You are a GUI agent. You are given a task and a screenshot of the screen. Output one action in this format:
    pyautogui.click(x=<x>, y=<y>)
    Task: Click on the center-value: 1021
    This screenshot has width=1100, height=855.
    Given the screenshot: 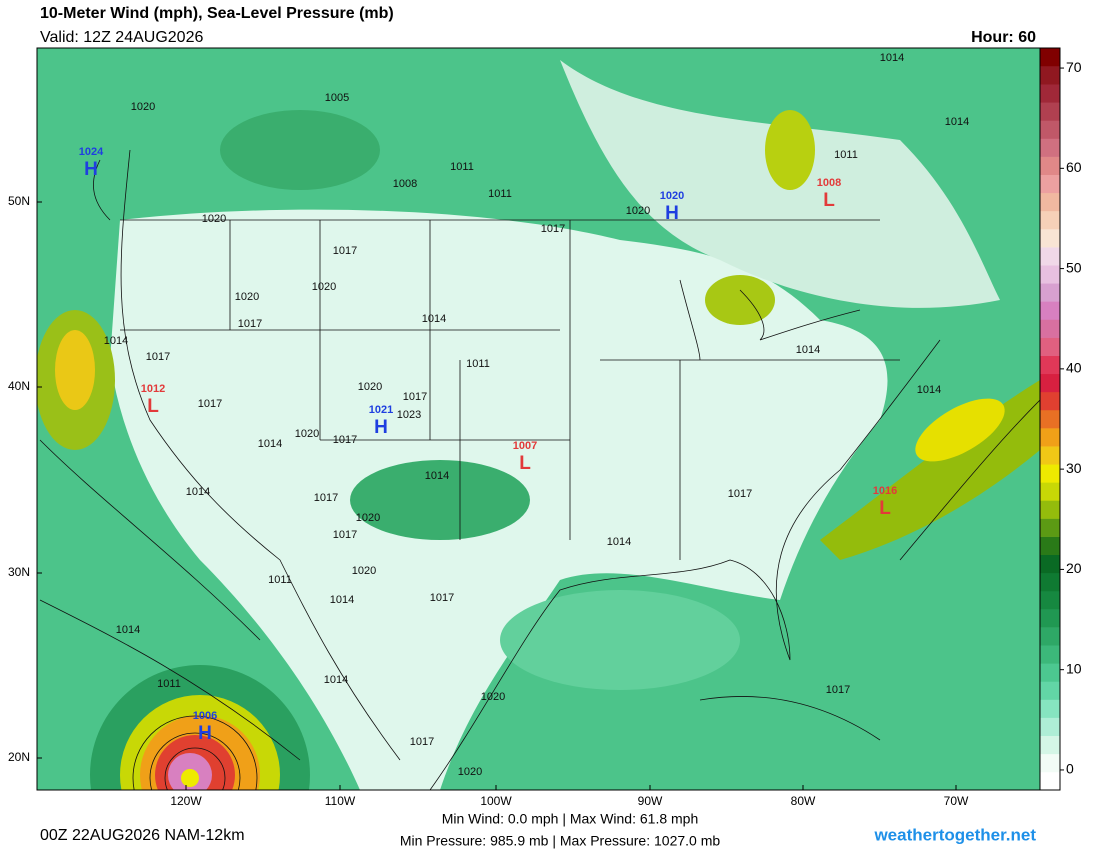 What is the action you would take?
    pyautogui.click(x=381, y=410)
    